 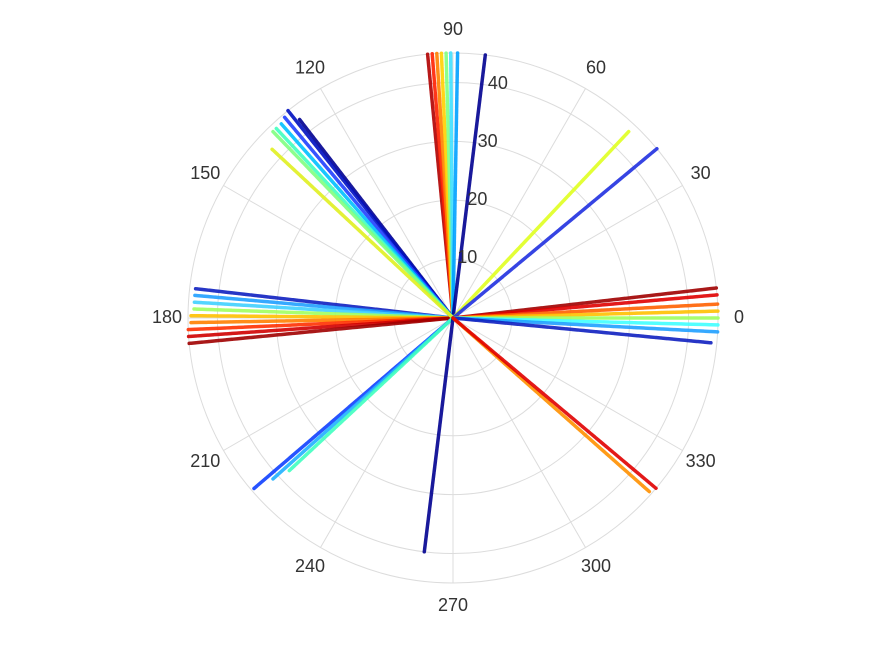 I want to click on theta-tick-label: 210, so click(x=205, y=461).